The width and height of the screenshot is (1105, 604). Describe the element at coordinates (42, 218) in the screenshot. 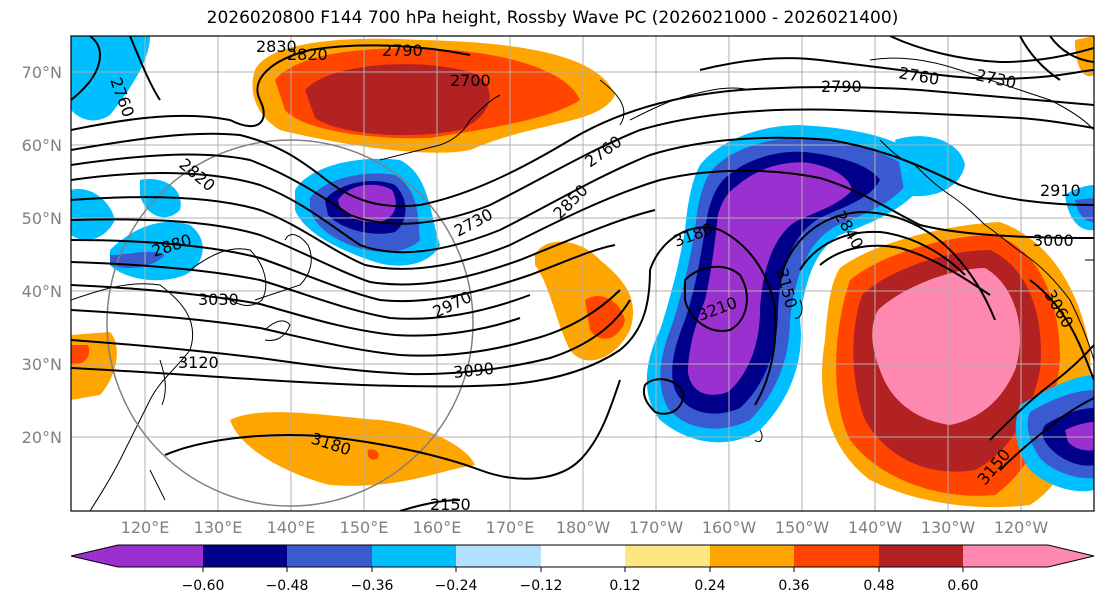

I see `lat-tick-label: 50°N` at that location.